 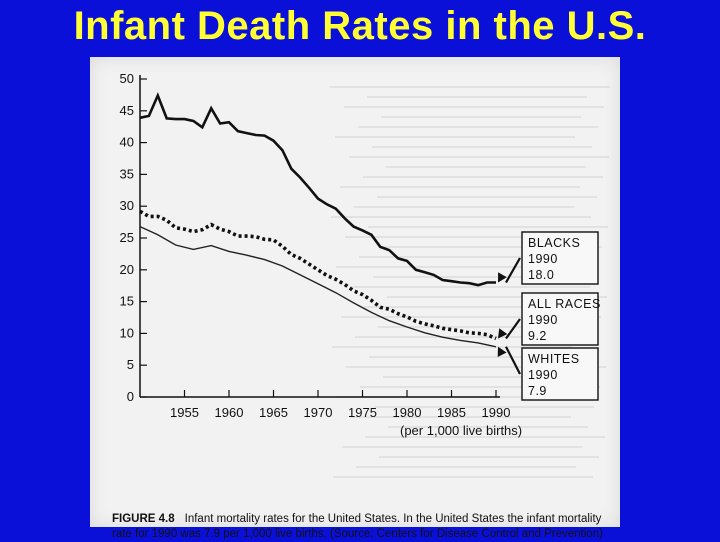 I want to click on y-tick-label: 45, so click(x=127, y=110).